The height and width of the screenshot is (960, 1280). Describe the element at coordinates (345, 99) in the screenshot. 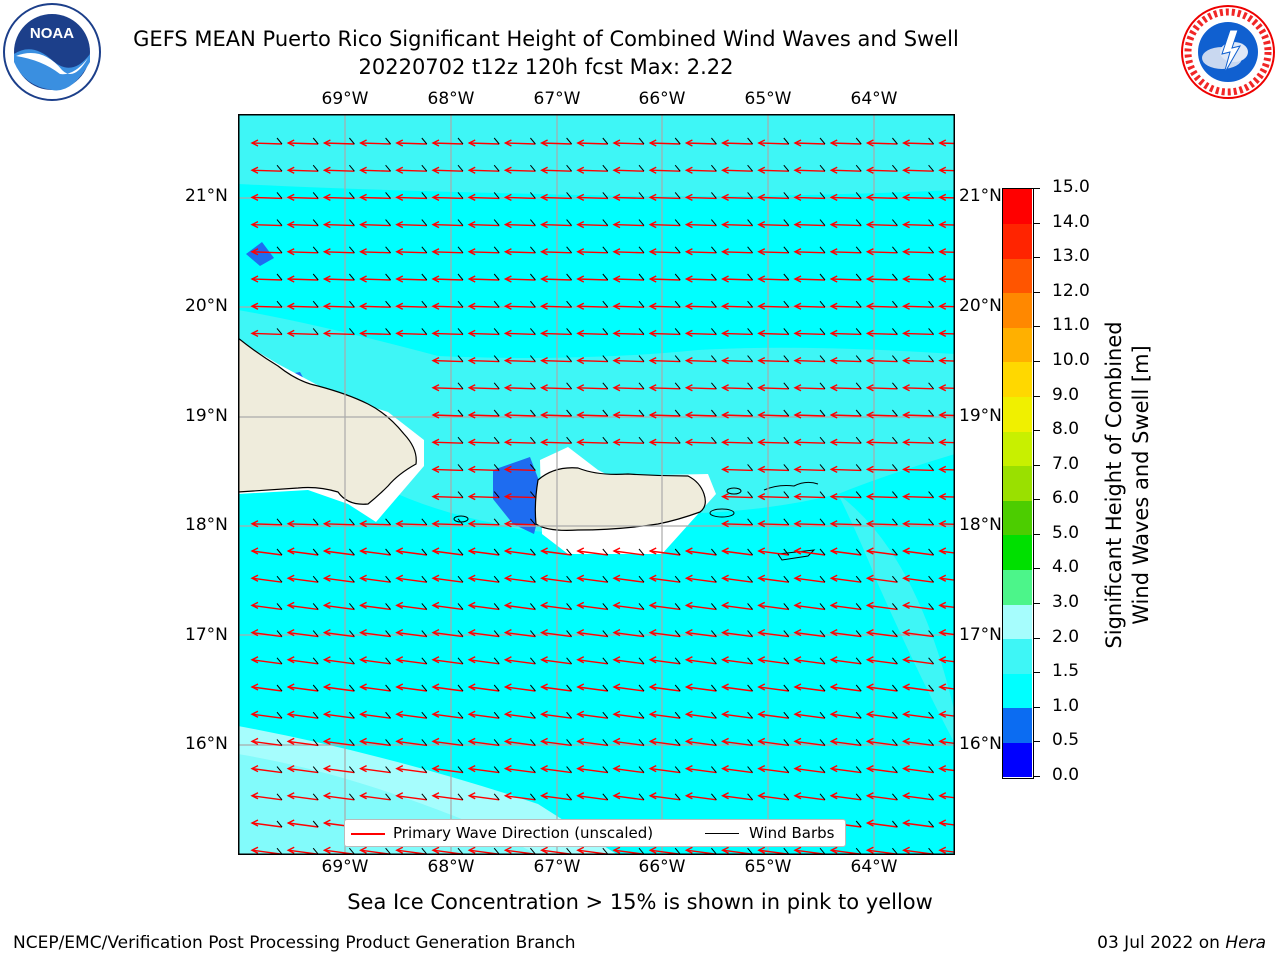

I see `lon-label-top: 69°W` at that location.